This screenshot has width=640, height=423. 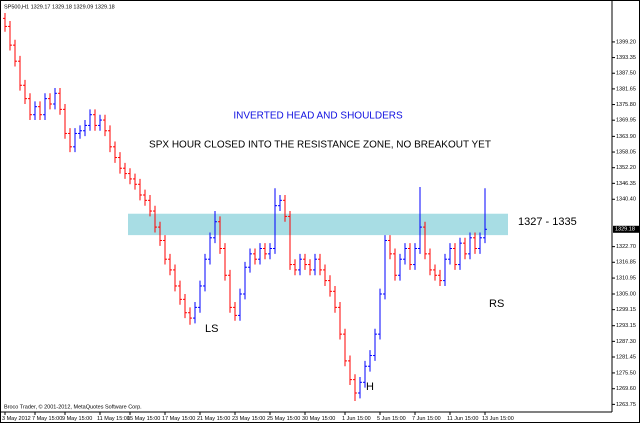 I want to click on y-tick-label: 1352.20, so click(x=626, y=168).